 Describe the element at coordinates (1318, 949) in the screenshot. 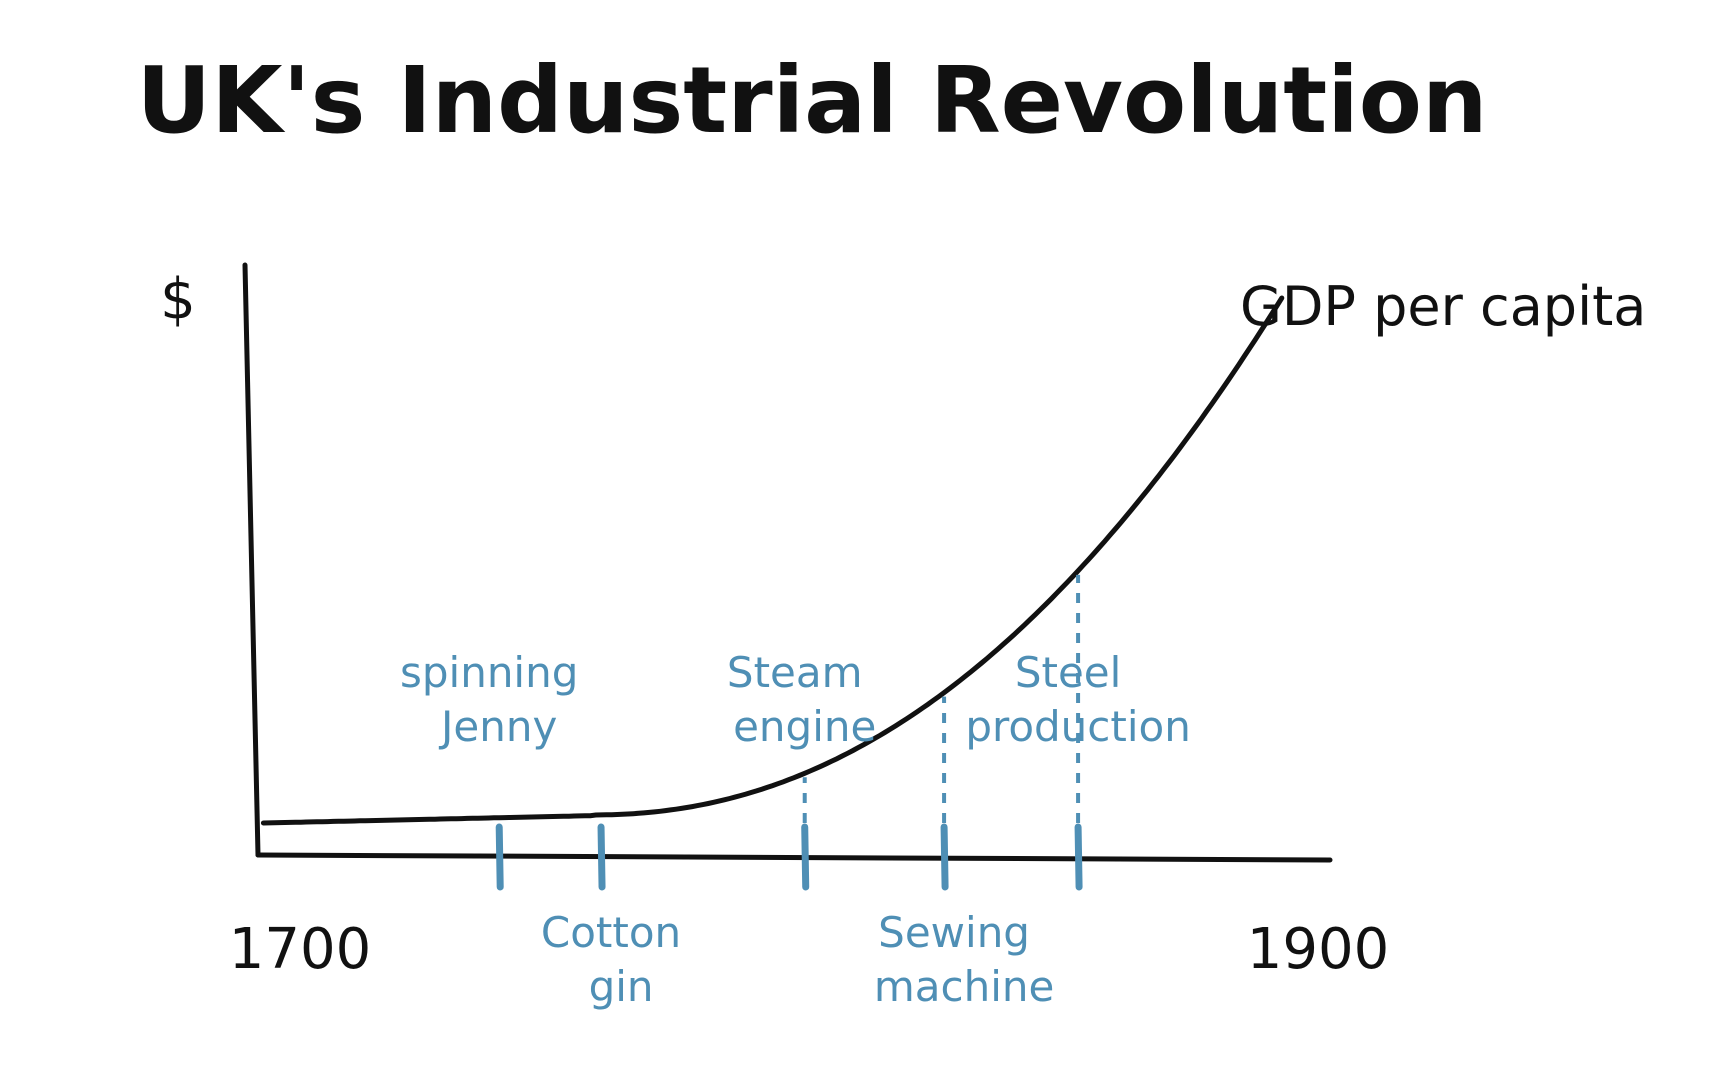

I see `x-tick-label-end: 1900` at that location.